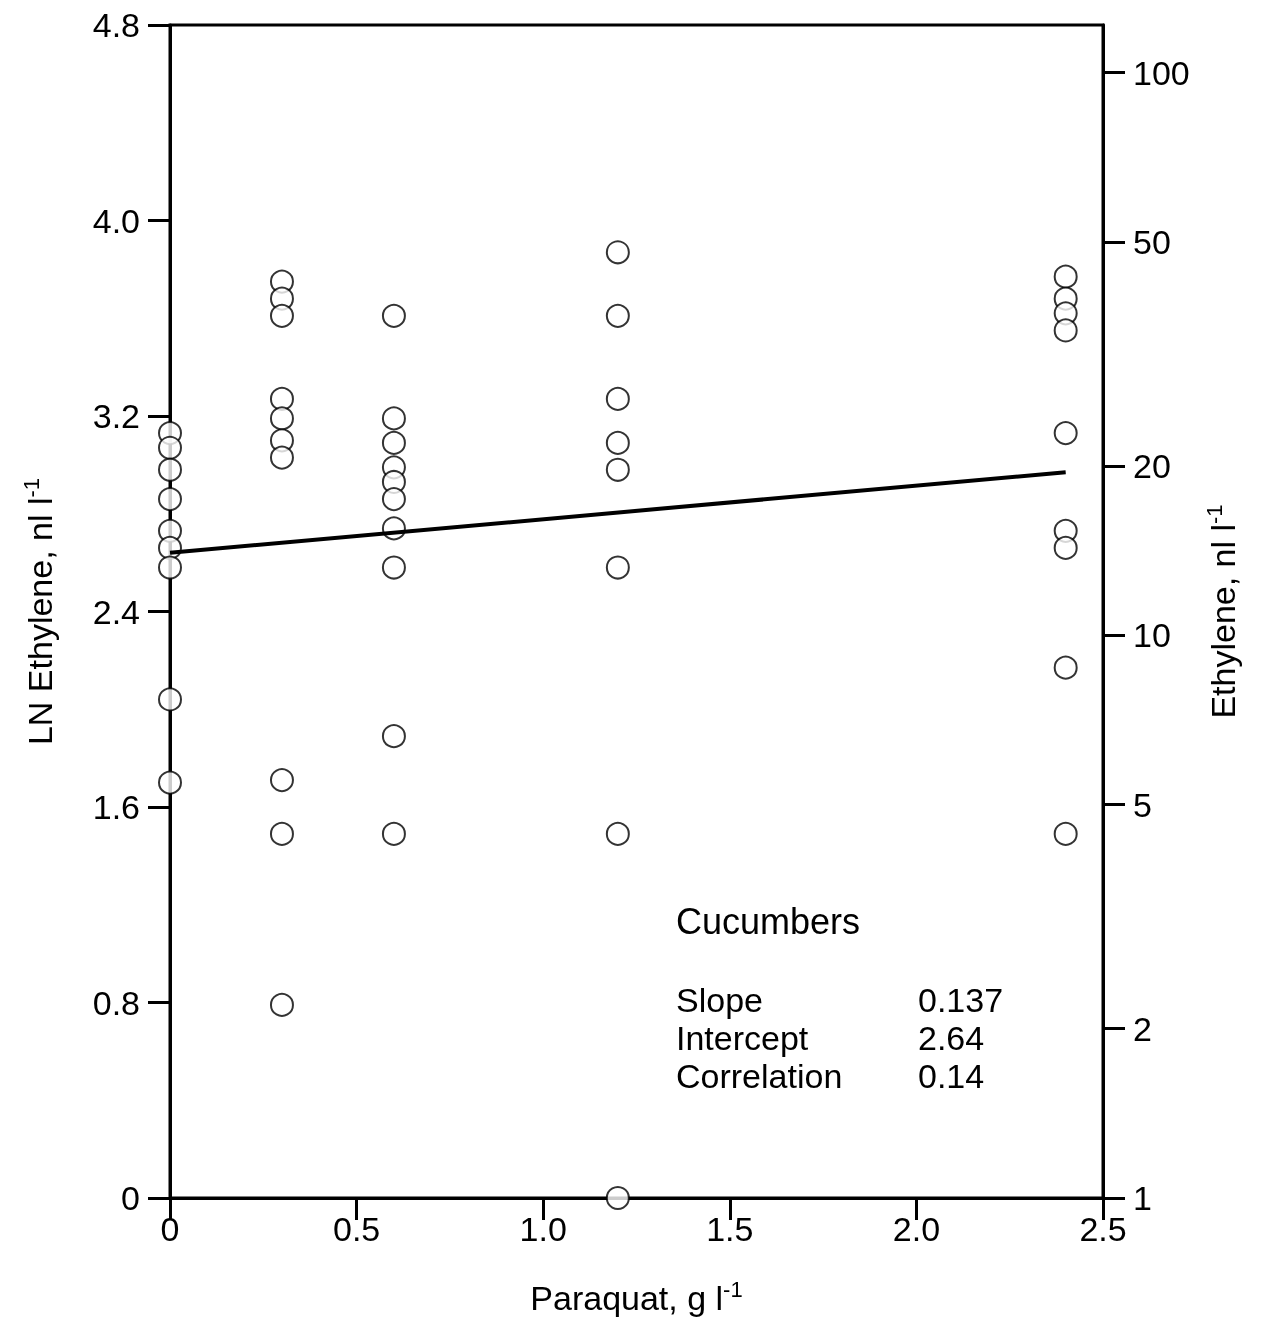 This screenshot has height=1335, width=1276. Describe the element at coordinates (951, 1076) in the screenshot. I see `annotation: 0.14` at that location.